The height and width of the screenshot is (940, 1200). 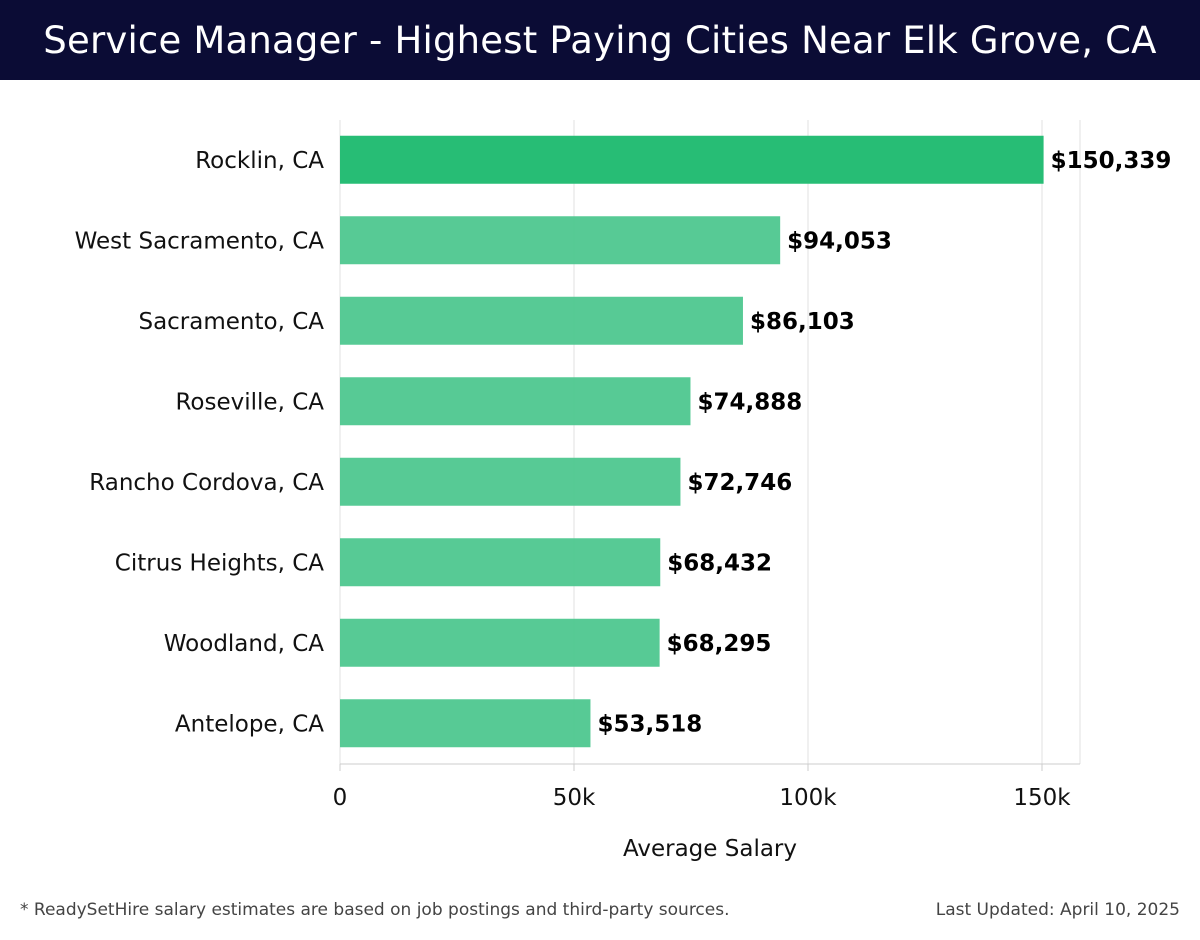 I want to click on x-tick-label: 150k, so click(x=1042, y=798).